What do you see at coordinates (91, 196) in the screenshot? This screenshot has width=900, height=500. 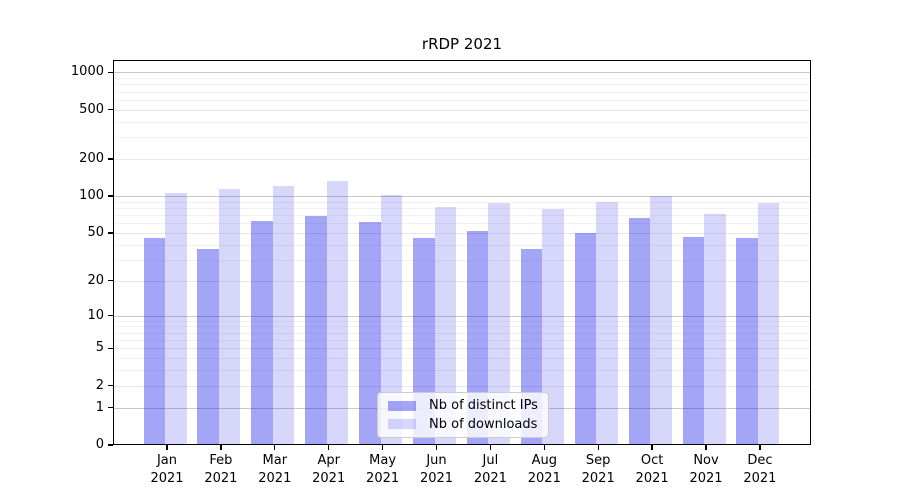 I see `y-tick-label: 100` at bounding box center [91, 196].